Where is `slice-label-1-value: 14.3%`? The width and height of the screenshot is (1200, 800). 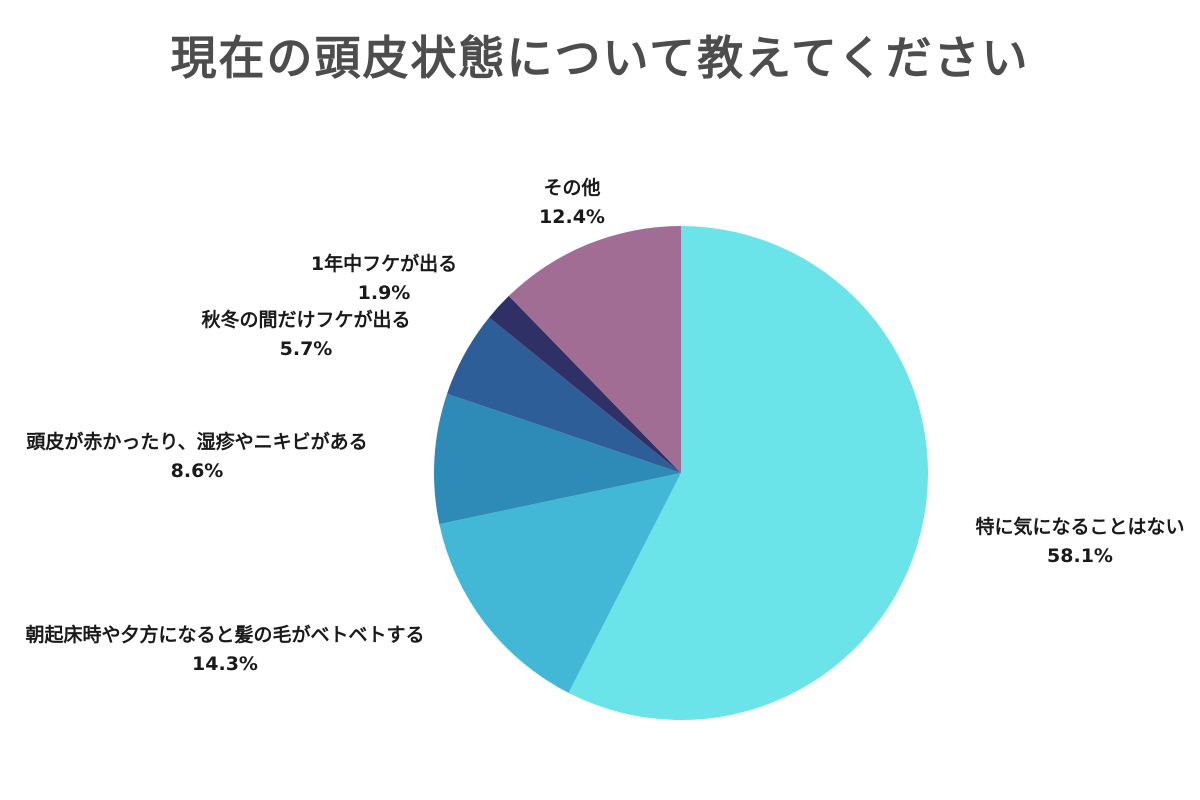
slice-label-1-value: 14.3% is located at coordinates (225, 664).